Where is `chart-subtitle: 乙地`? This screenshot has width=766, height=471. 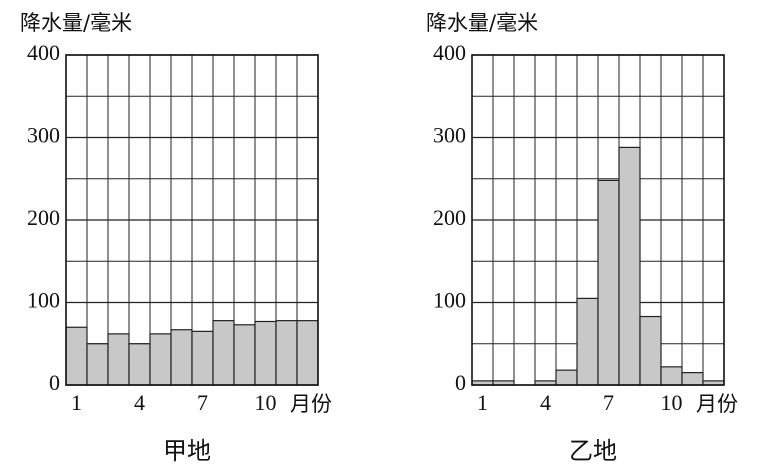
chart-subtitle: 乙地 is located at coordinates (593, 451).